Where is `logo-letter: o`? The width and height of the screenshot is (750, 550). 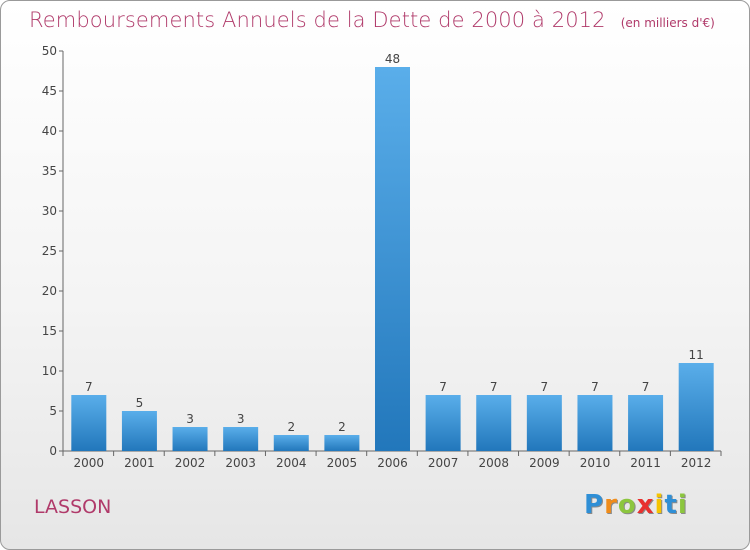
logo-letter: o is located at coordinates (627, 505).